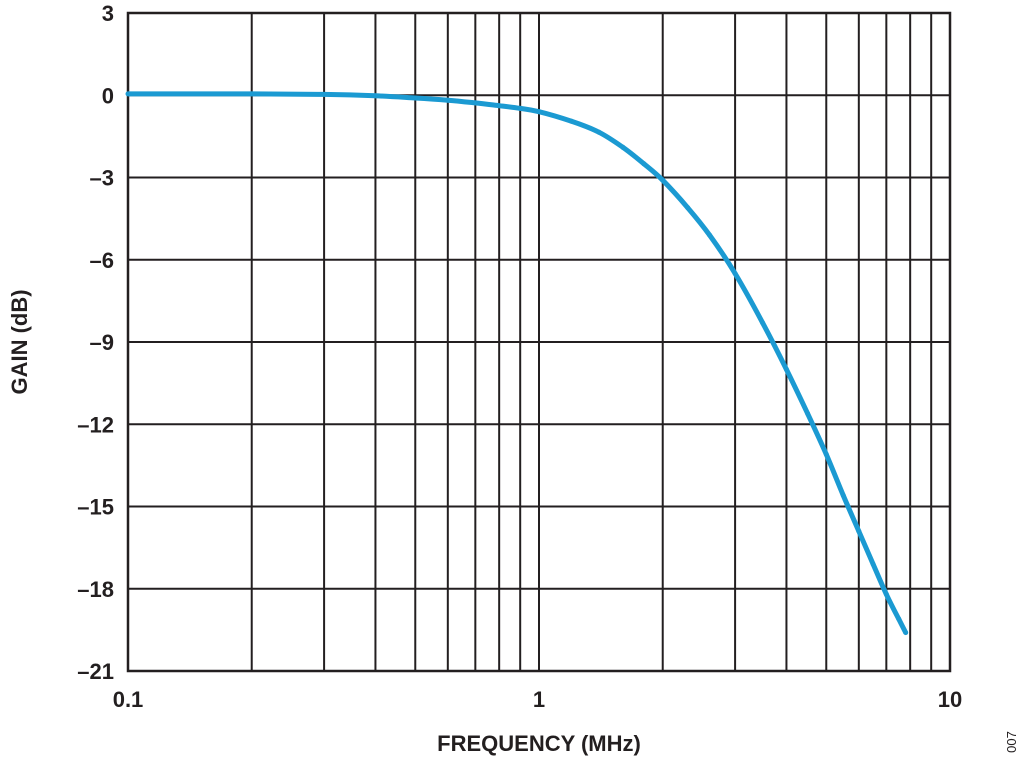  What do you see at coordinates (102, 342) in the screenshot?
I see `y-tick-label: –9` at bounding box center [102, 342].